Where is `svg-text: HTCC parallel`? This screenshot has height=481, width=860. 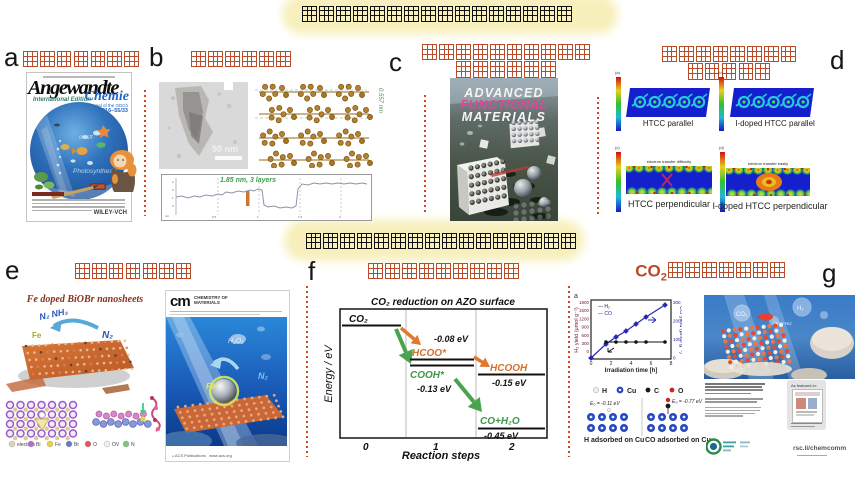 svg-text: HTCC parallel is located at coordinates (668, 123).